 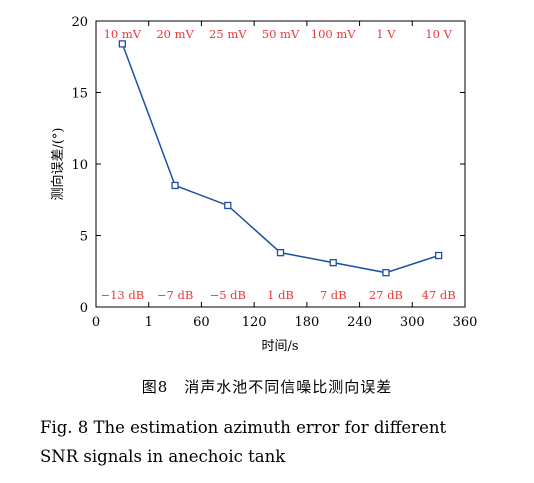 What do you see at coordinates (84, 237) in the screenshot?
I see `y-tick-label: 5` at bounding box center [84, 237].